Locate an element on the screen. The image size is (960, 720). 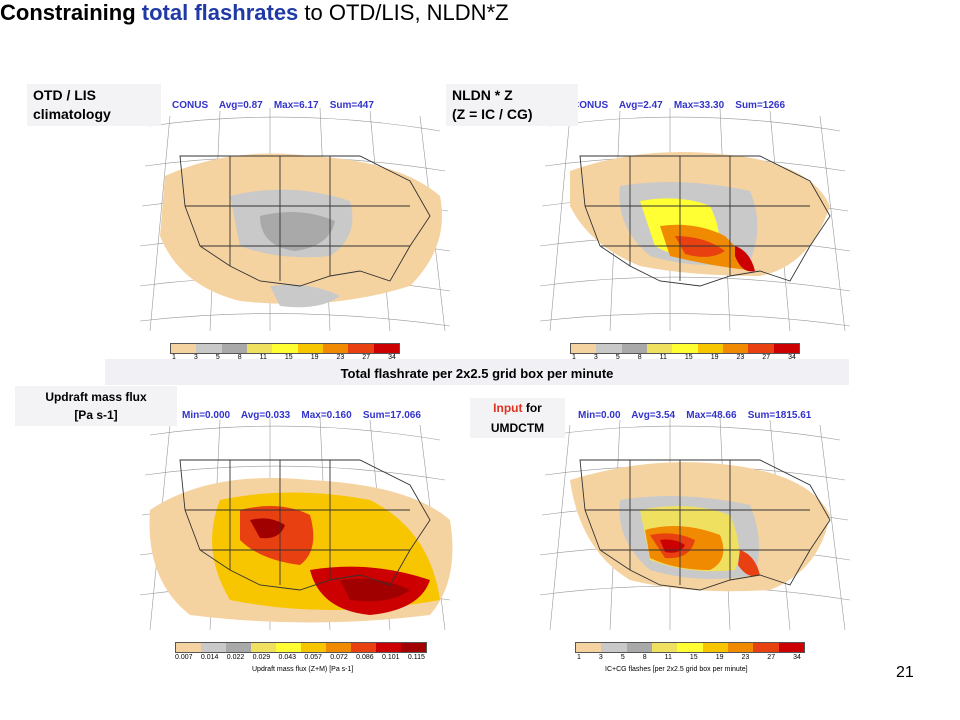
updraft-map is located at coordinates (290, 517).